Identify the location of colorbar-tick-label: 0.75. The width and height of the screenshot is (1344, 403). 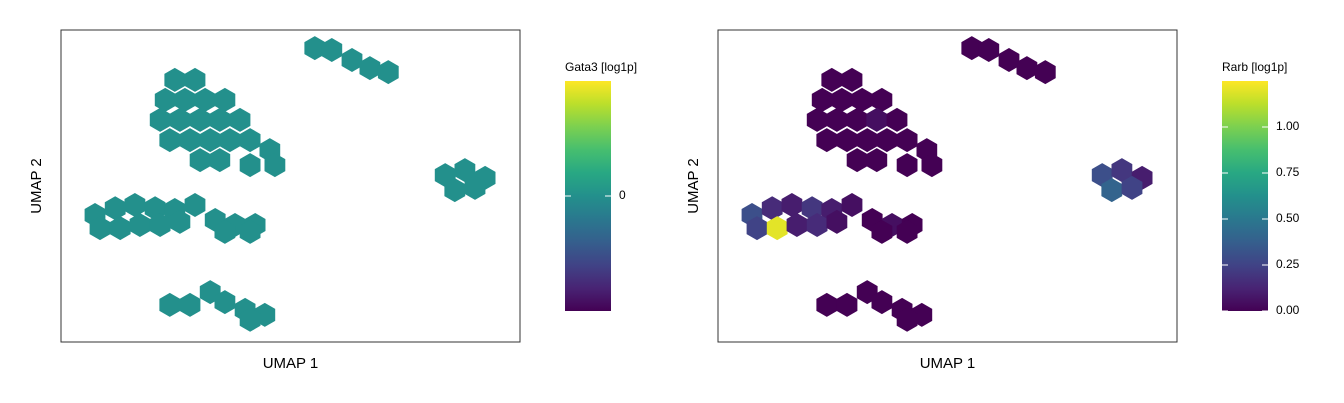
(1288, 172).